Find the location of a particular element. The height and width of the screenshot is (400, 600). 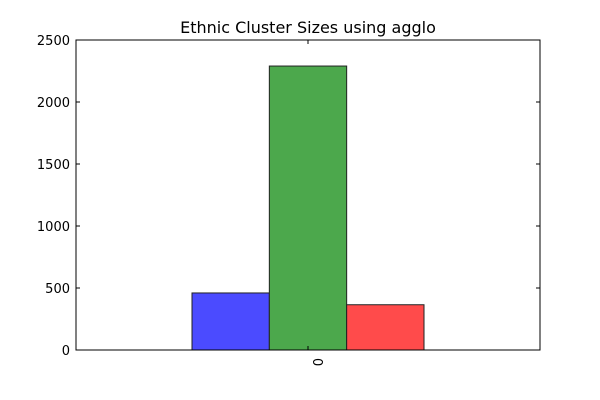

y-tick-label: 0 is located at coordinates (66, 351).